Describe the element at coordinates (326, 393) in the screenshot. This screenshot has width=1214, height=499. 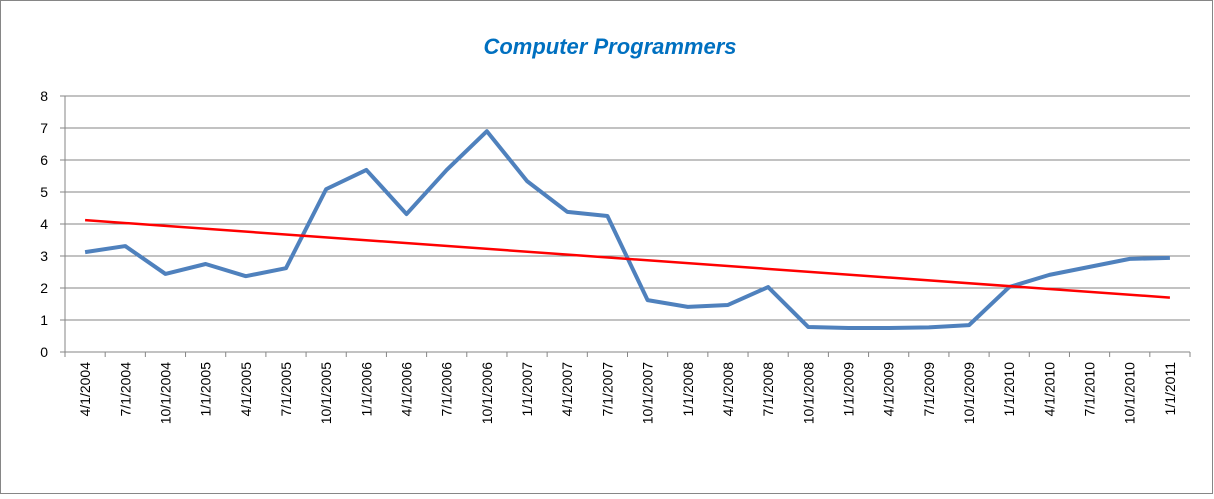
I see `x-tick-label: 10/1/2005` at that location.